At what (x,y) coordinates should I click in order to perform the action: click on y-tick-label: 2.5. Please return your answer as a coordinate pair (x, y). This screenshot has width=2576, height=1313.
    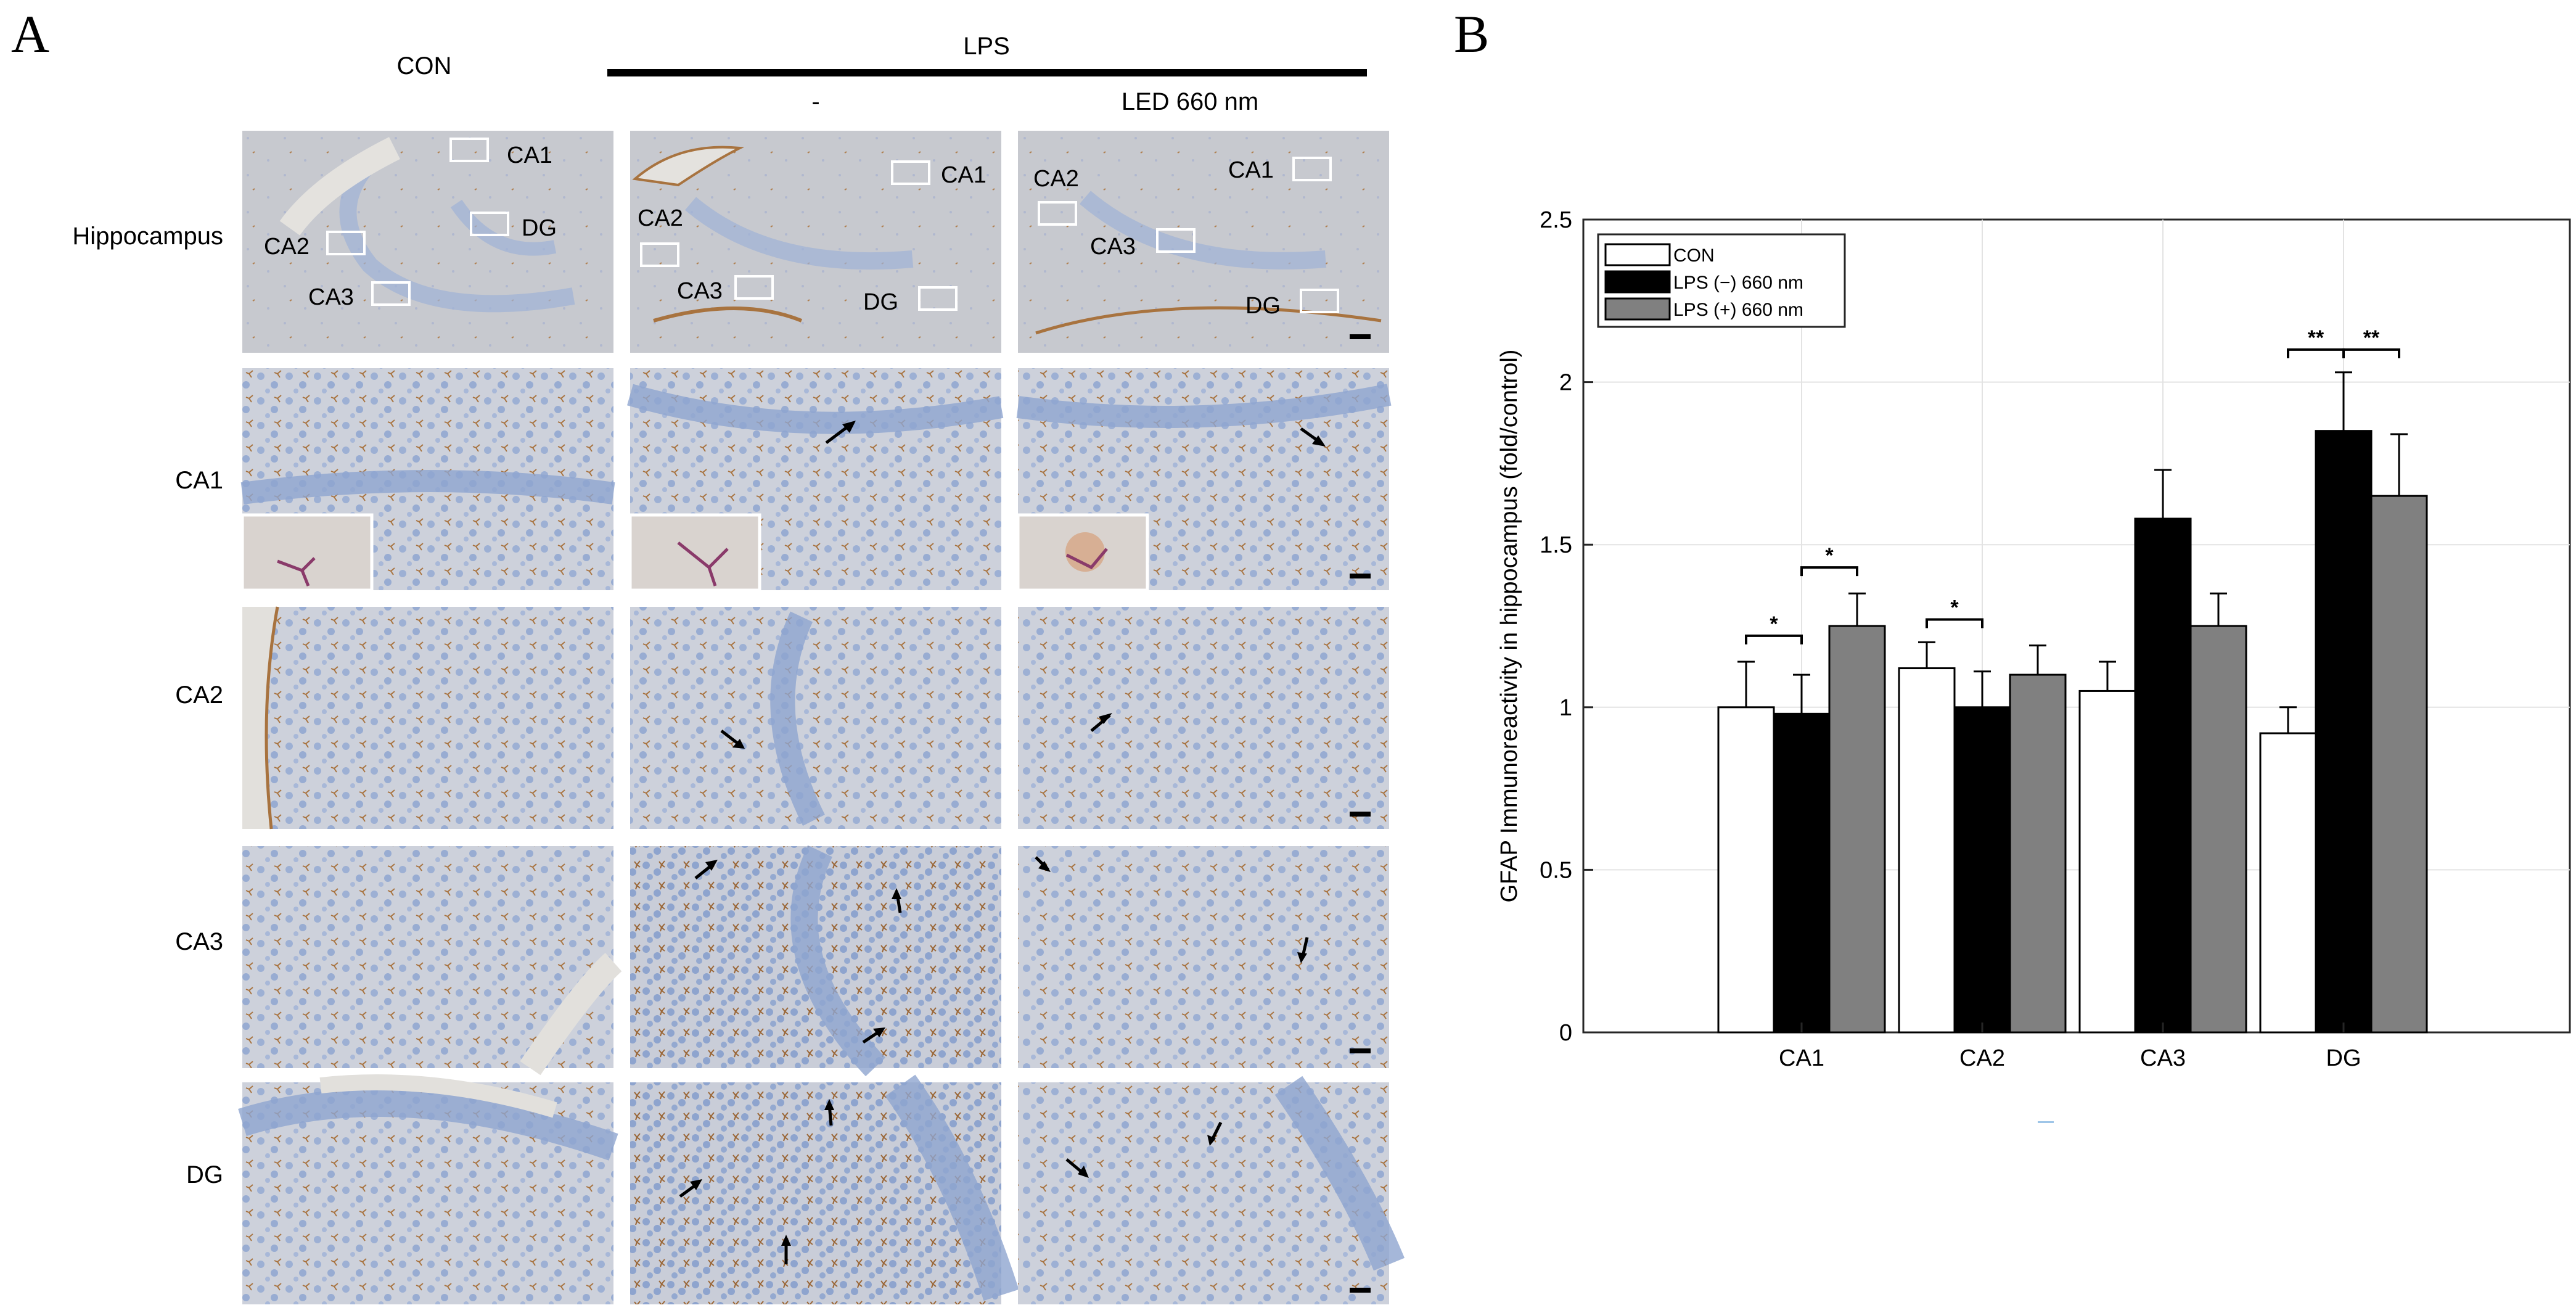
    Looking at the image, I should click on (1556, 220).